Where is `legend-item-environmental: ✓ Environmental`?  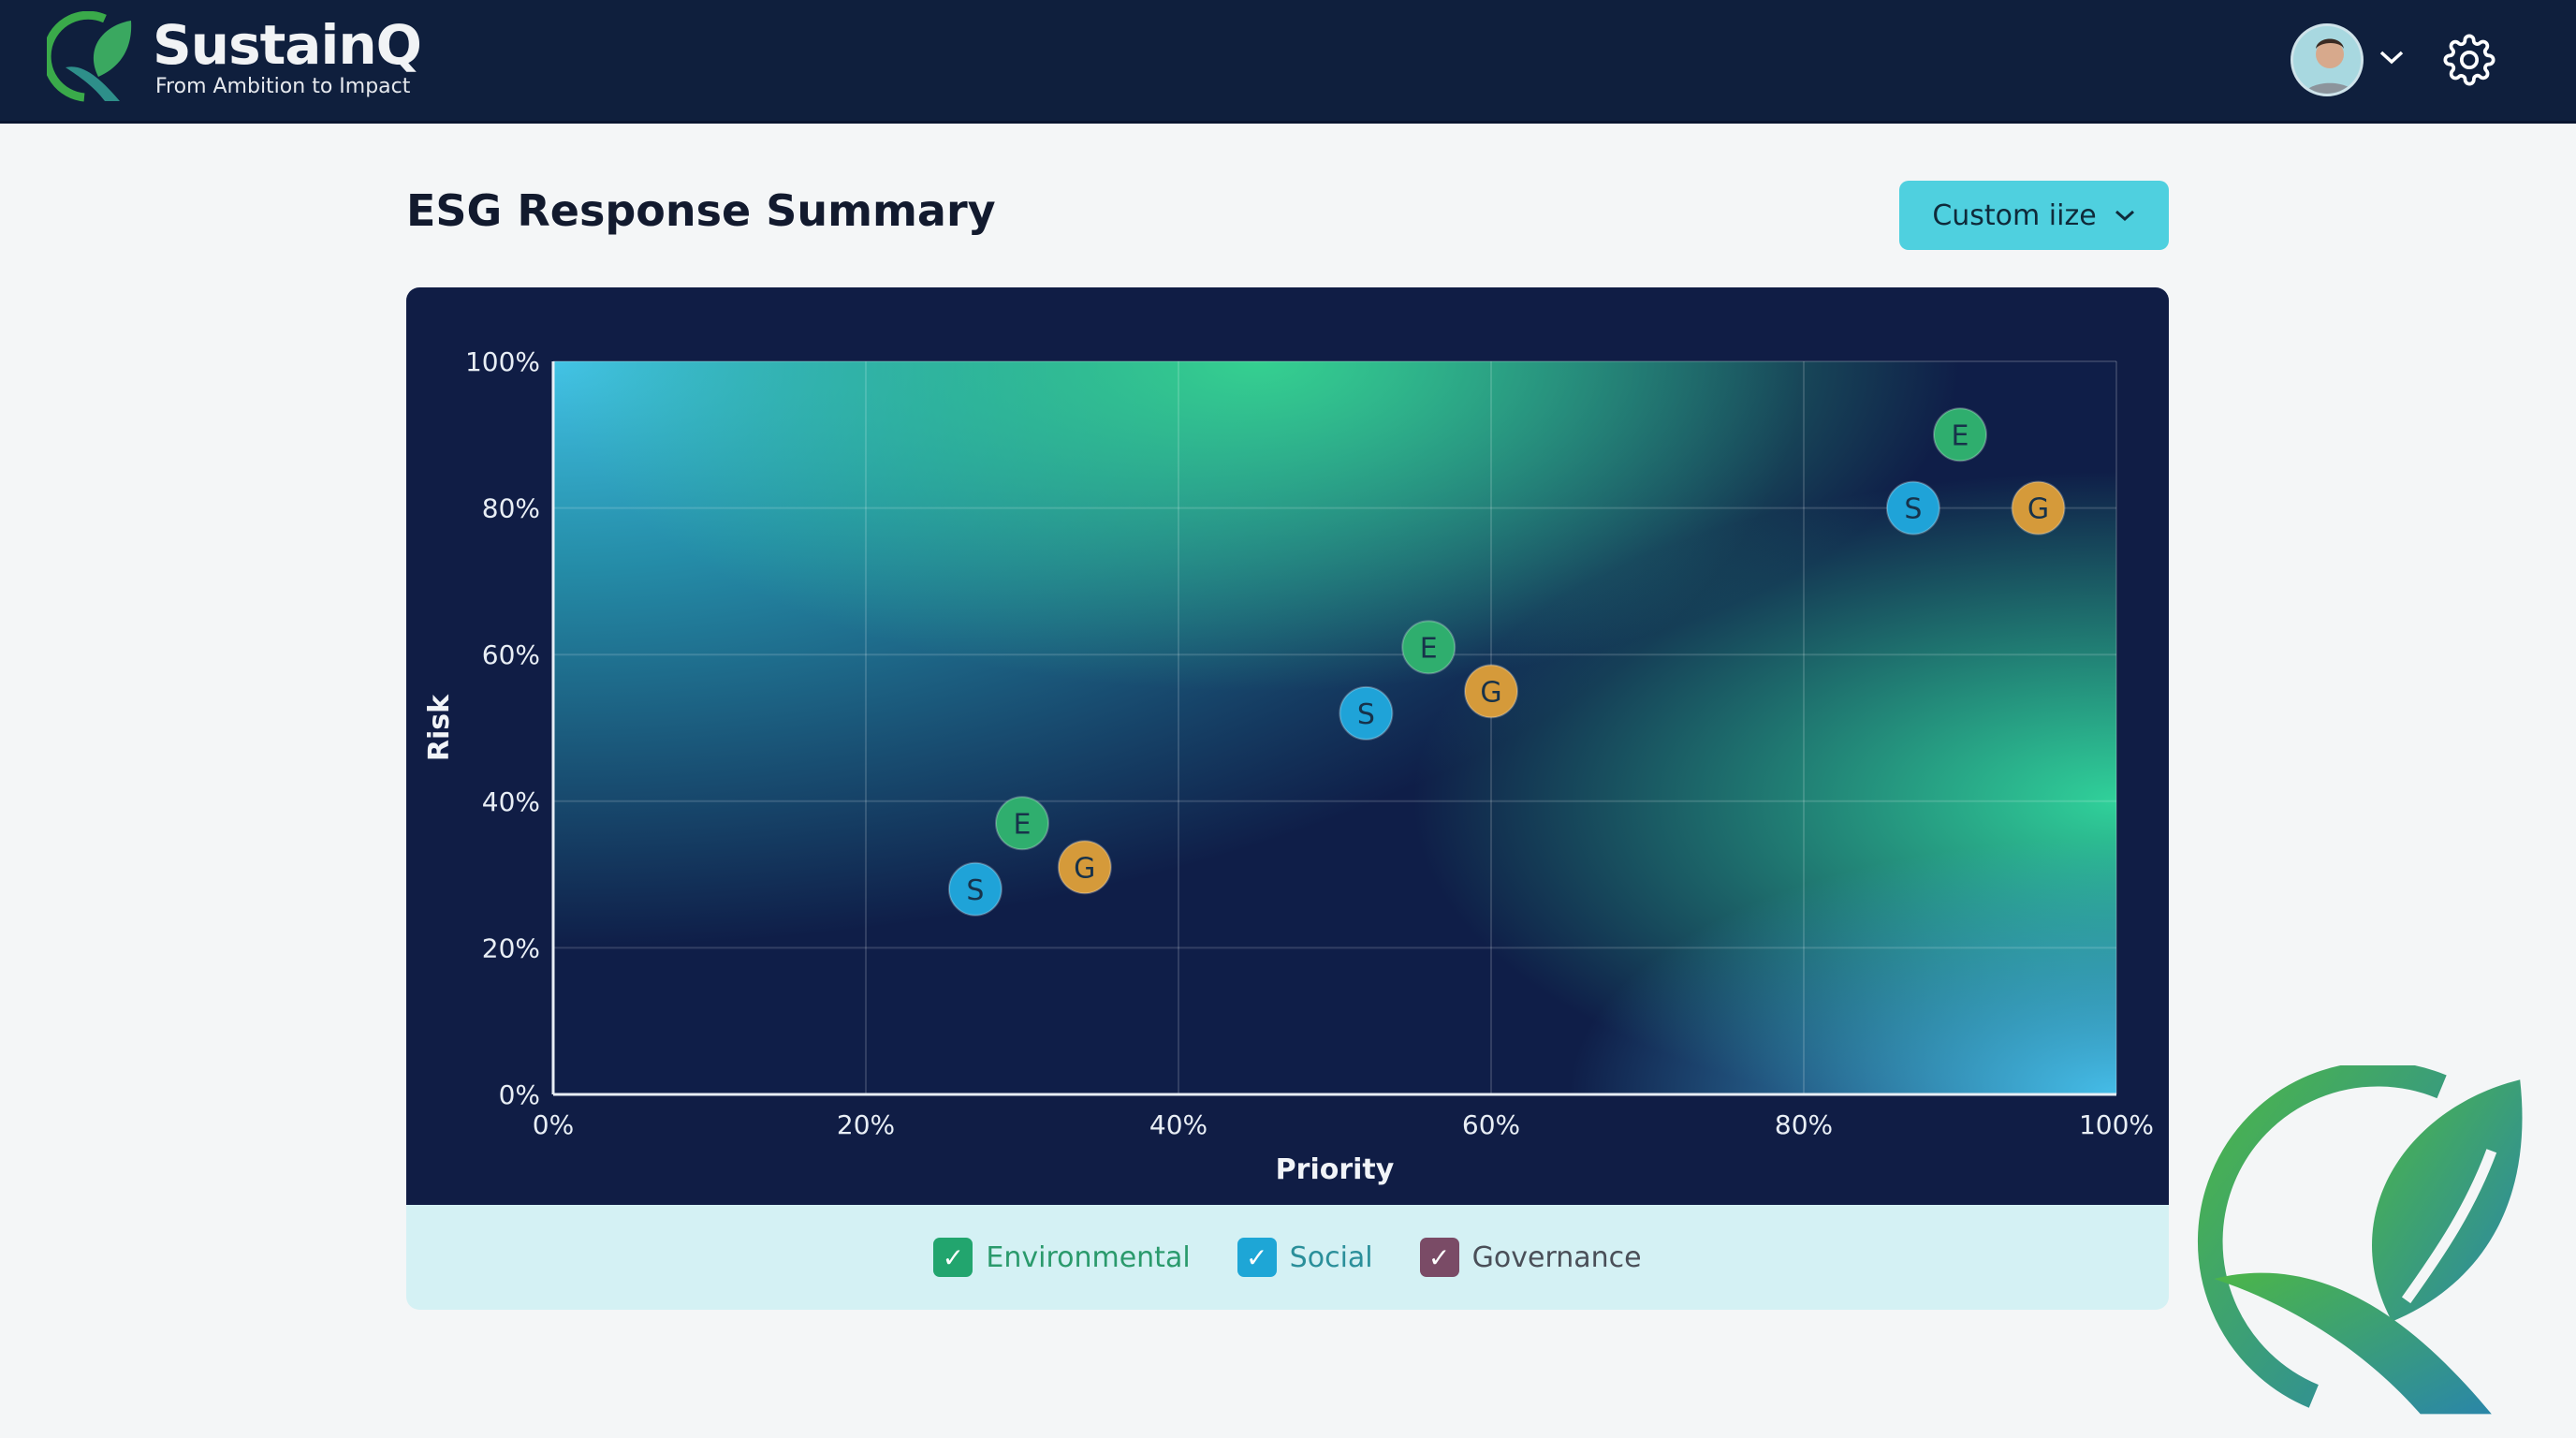
legend-item-environmental: ✓ Environmental is located at coordinates (1062, 1257).